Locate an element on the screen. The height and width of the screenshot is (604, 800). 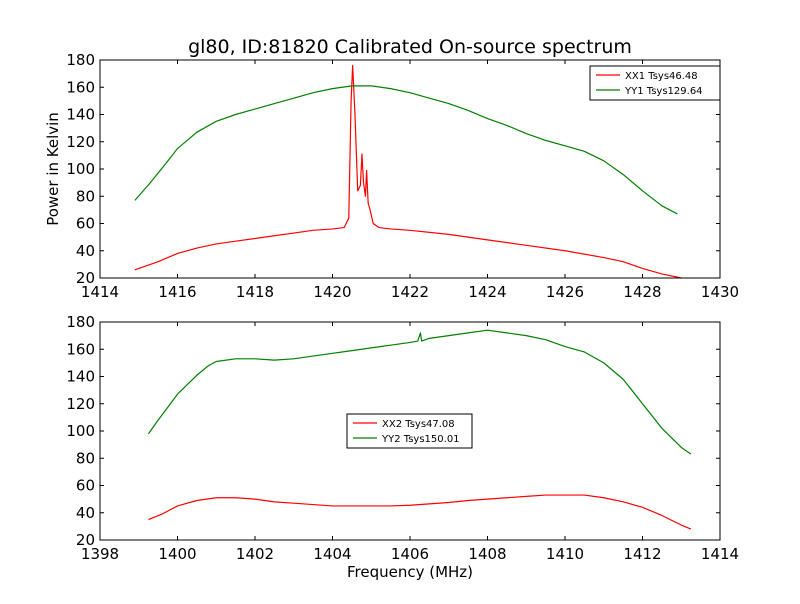
x-tick-label: 1402 is located at coordinates (255, 554).